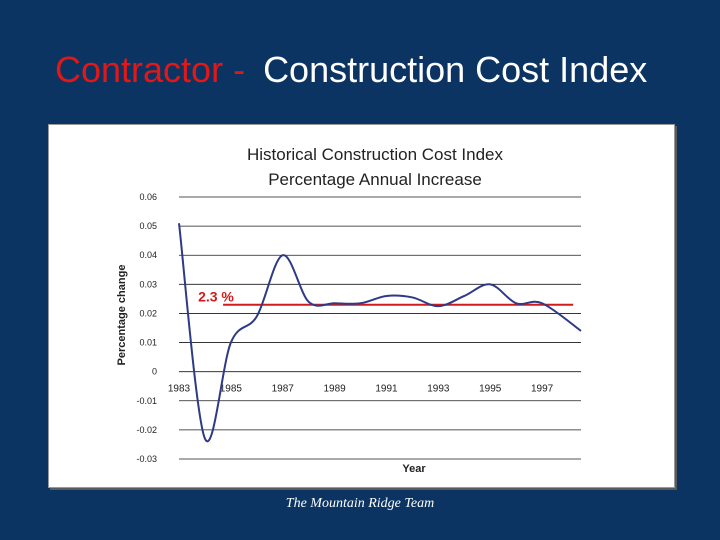  Describe the element at coordinates (146, 328) in the screenshot. I see `y-tick-labels: 0.06 0.05 0.04 0.03 0.02 0.01 0 -0.01 -0.02 -0.03` at that location.